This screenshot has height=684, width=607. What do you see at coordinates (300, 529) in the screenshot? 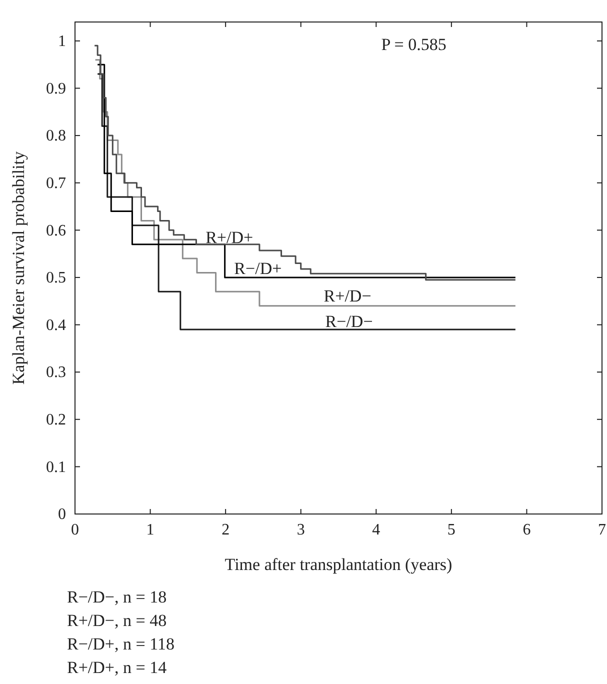
I see `x-tick-label: 3` at bounding box center [300, 529].